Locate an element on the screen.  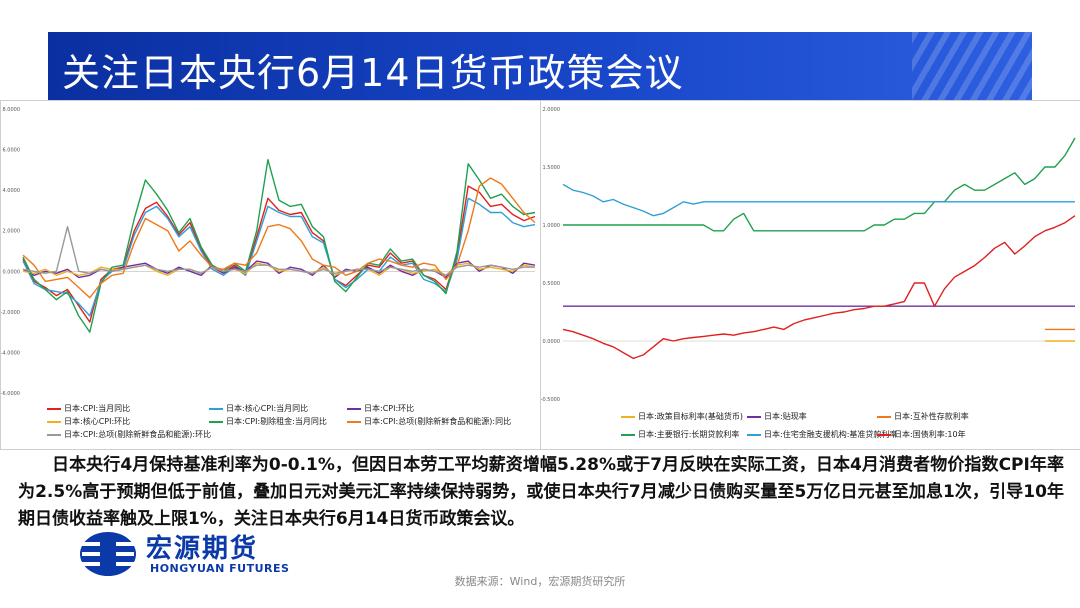
legend-label: 日本:CPI:总项(剔除新鲜食品和能源):同比 is located at coordinates (438, 421).